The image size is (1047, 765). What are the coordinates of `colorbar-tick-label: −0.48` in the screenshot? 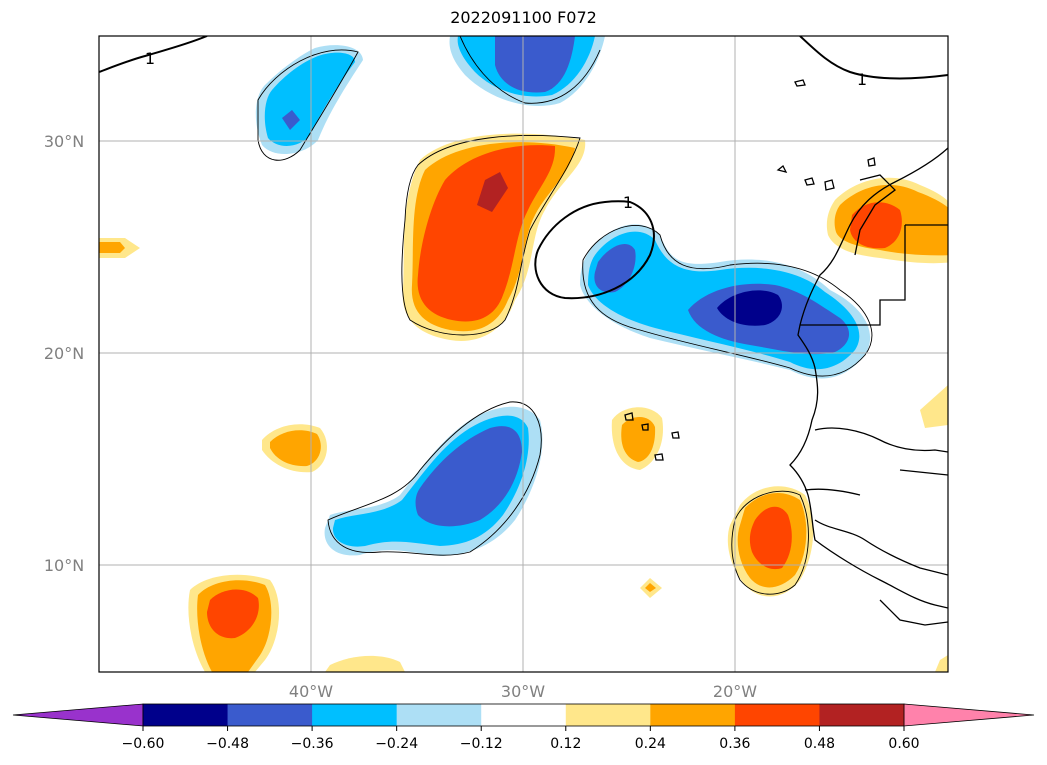 It's located at (227, 744).